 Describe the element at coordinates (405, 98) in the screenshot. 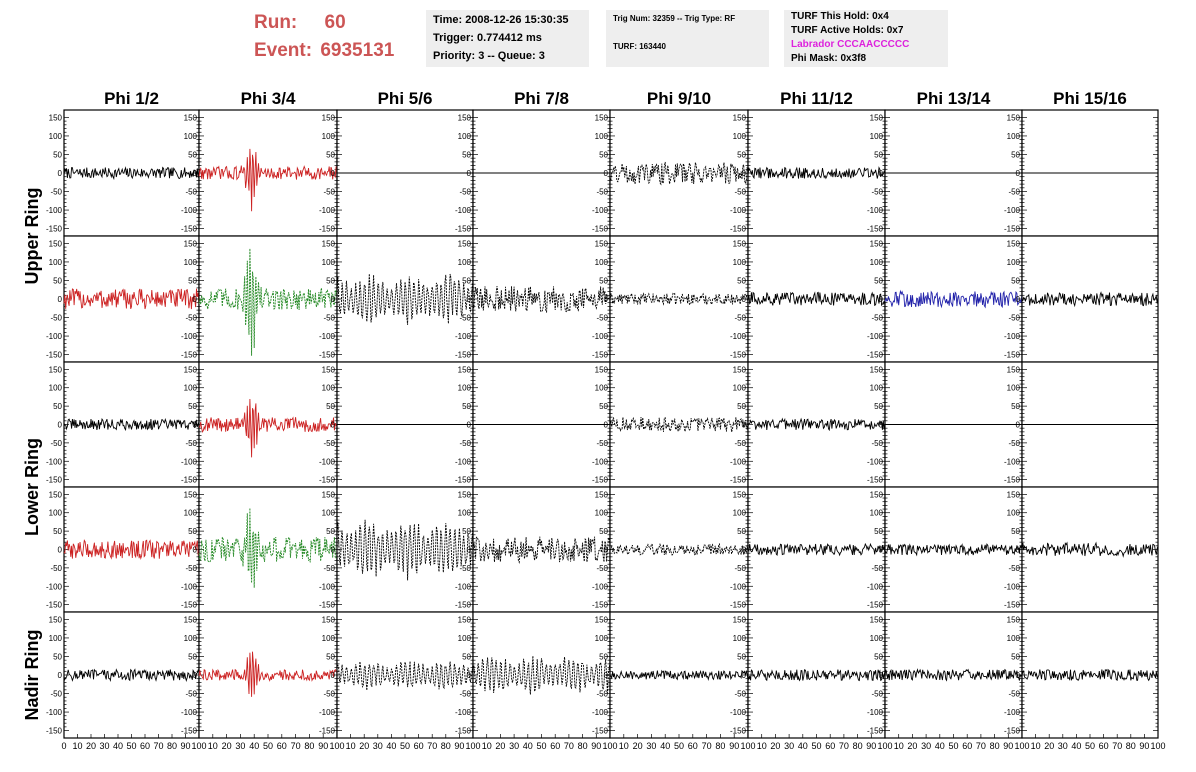

I see `column-header: Phi 5/6` at that location.